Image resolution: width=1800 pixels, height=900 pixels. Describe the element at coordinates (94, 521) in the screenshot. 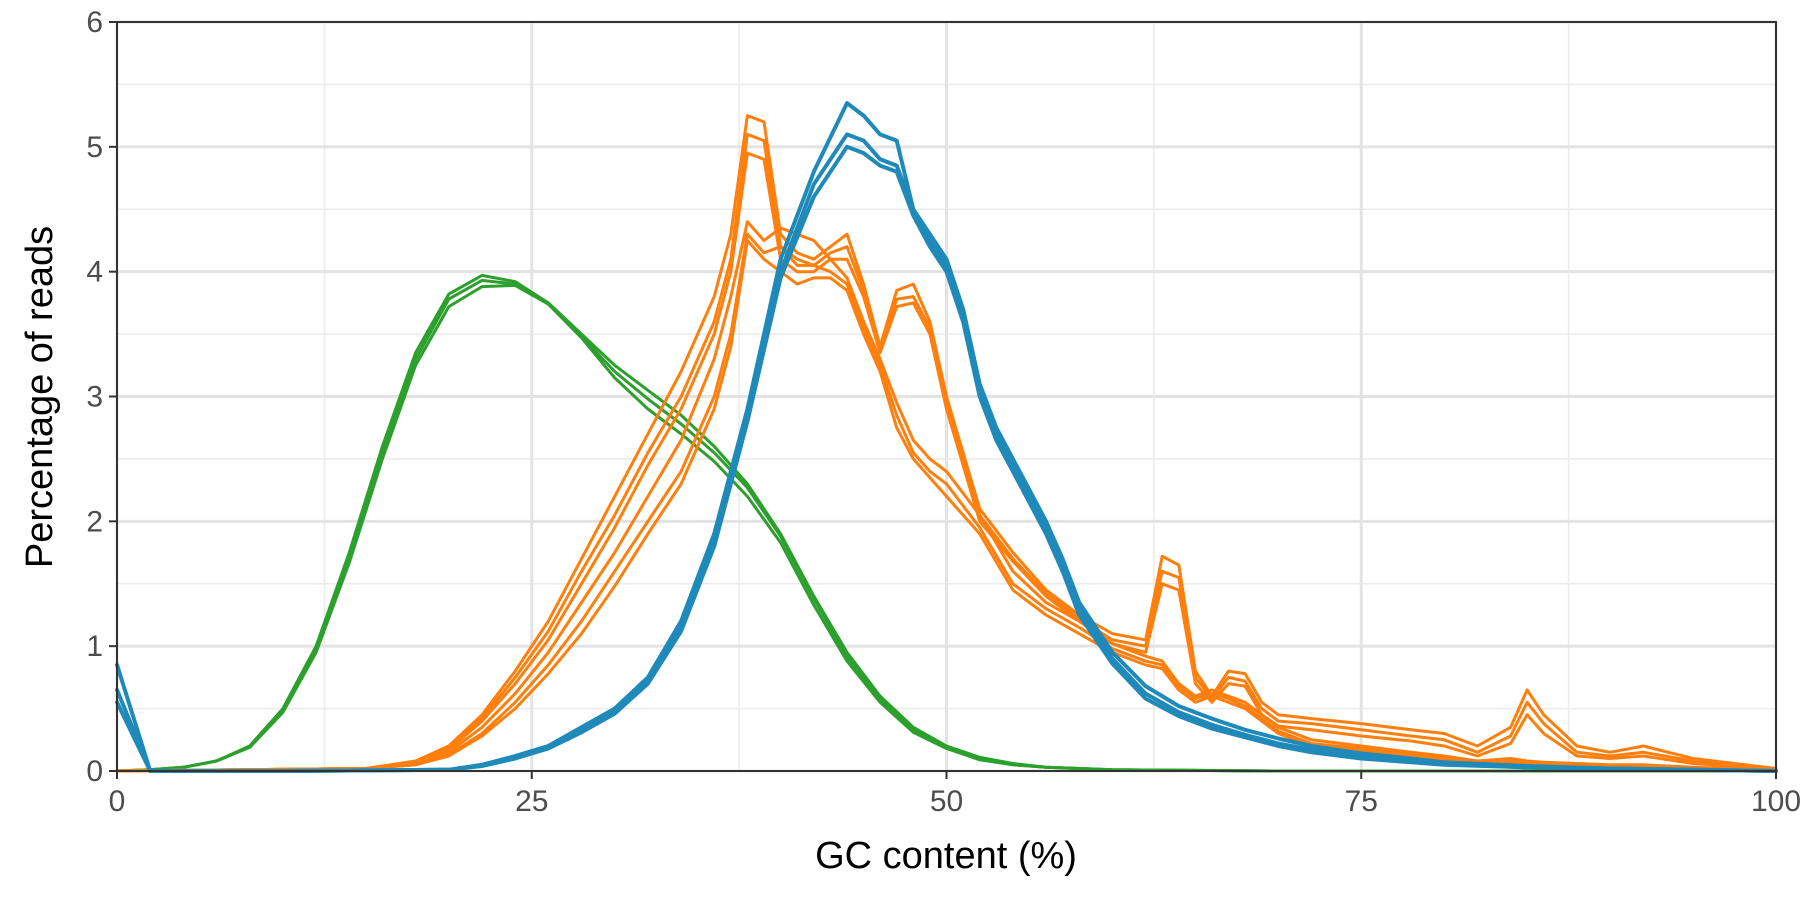

I see `y-tick-label: 2` at that location.